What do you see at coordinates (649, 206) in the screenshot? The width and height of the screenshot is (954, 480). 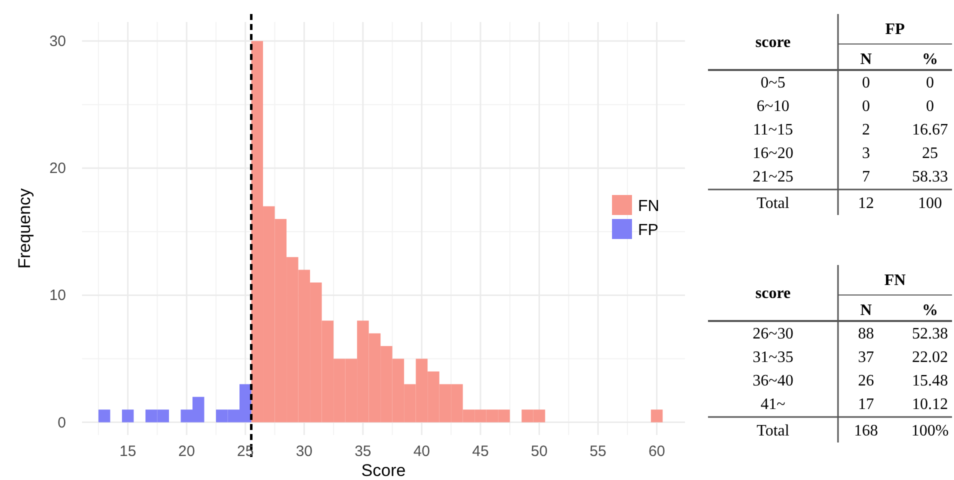 I see `legend-label: FN` at bounding box center [649, 206].